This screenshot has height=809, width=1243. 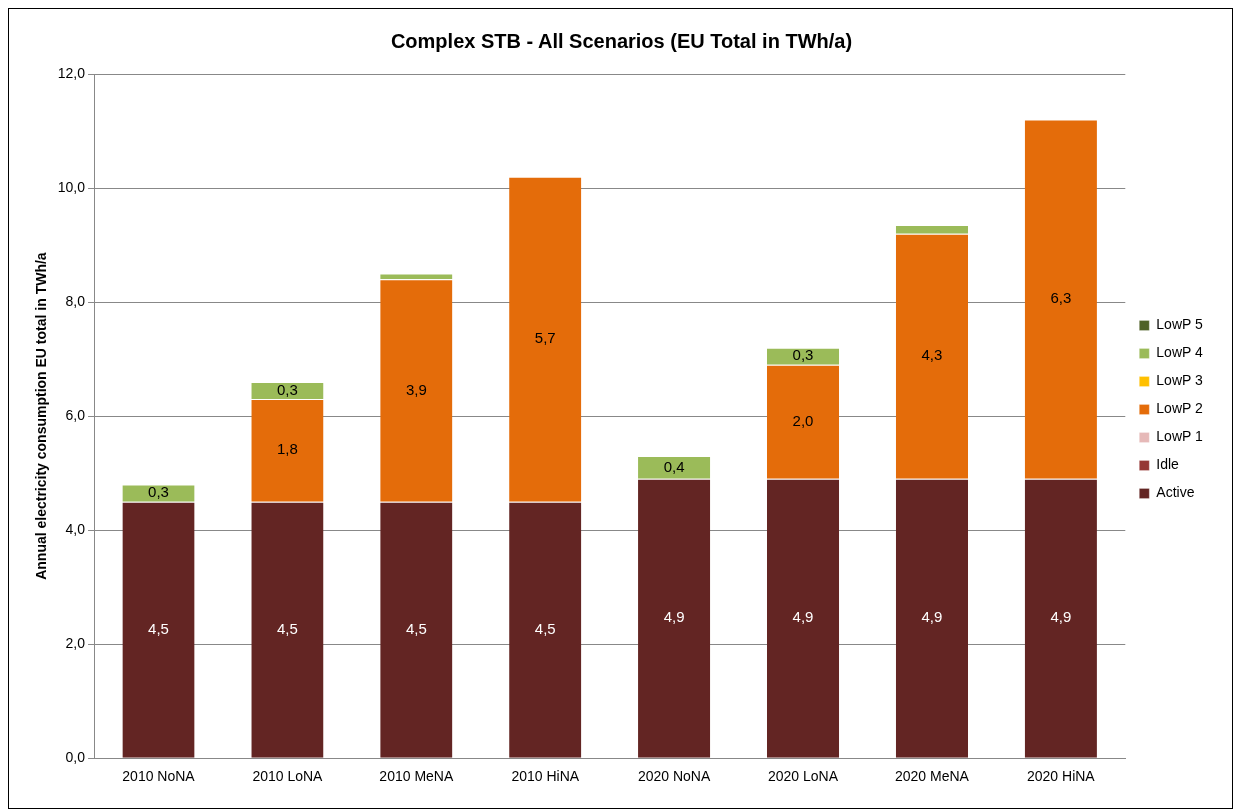 What do you see at coordinates (1168, 464) in the screenshot?
I see `legend-label: Idle` at bounding box center [1168, 464].